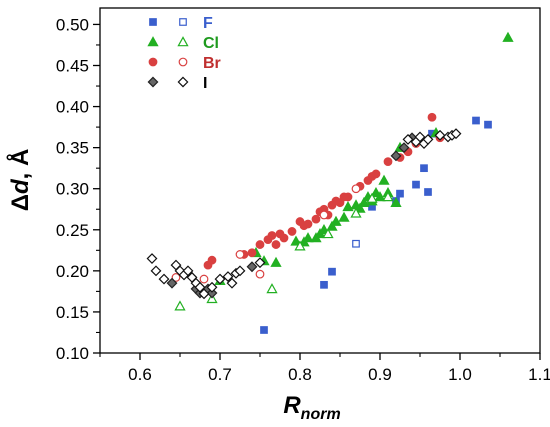  What do you see at coordinates (72, 148) in the screenshot?
I see `y-tick-label: 0.35` at bounding box center [72, 148].